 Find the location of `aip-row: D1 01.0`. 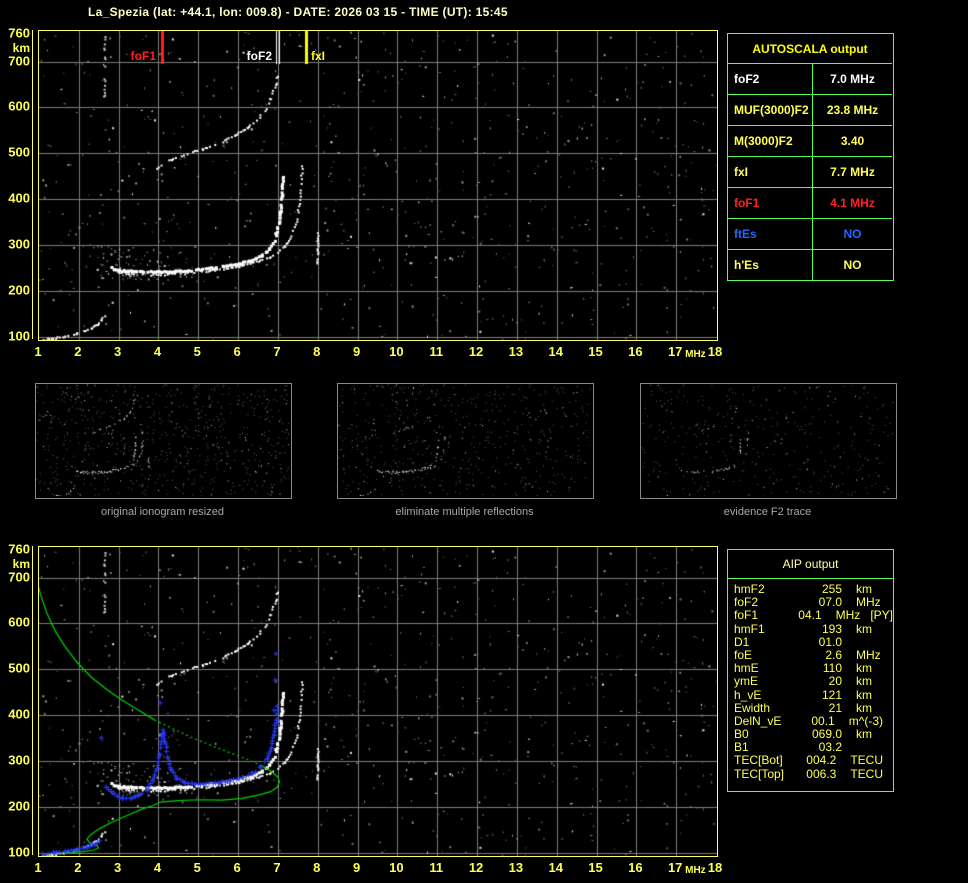

aip-row: D1 01.0 is located at coordinates (788, 641).